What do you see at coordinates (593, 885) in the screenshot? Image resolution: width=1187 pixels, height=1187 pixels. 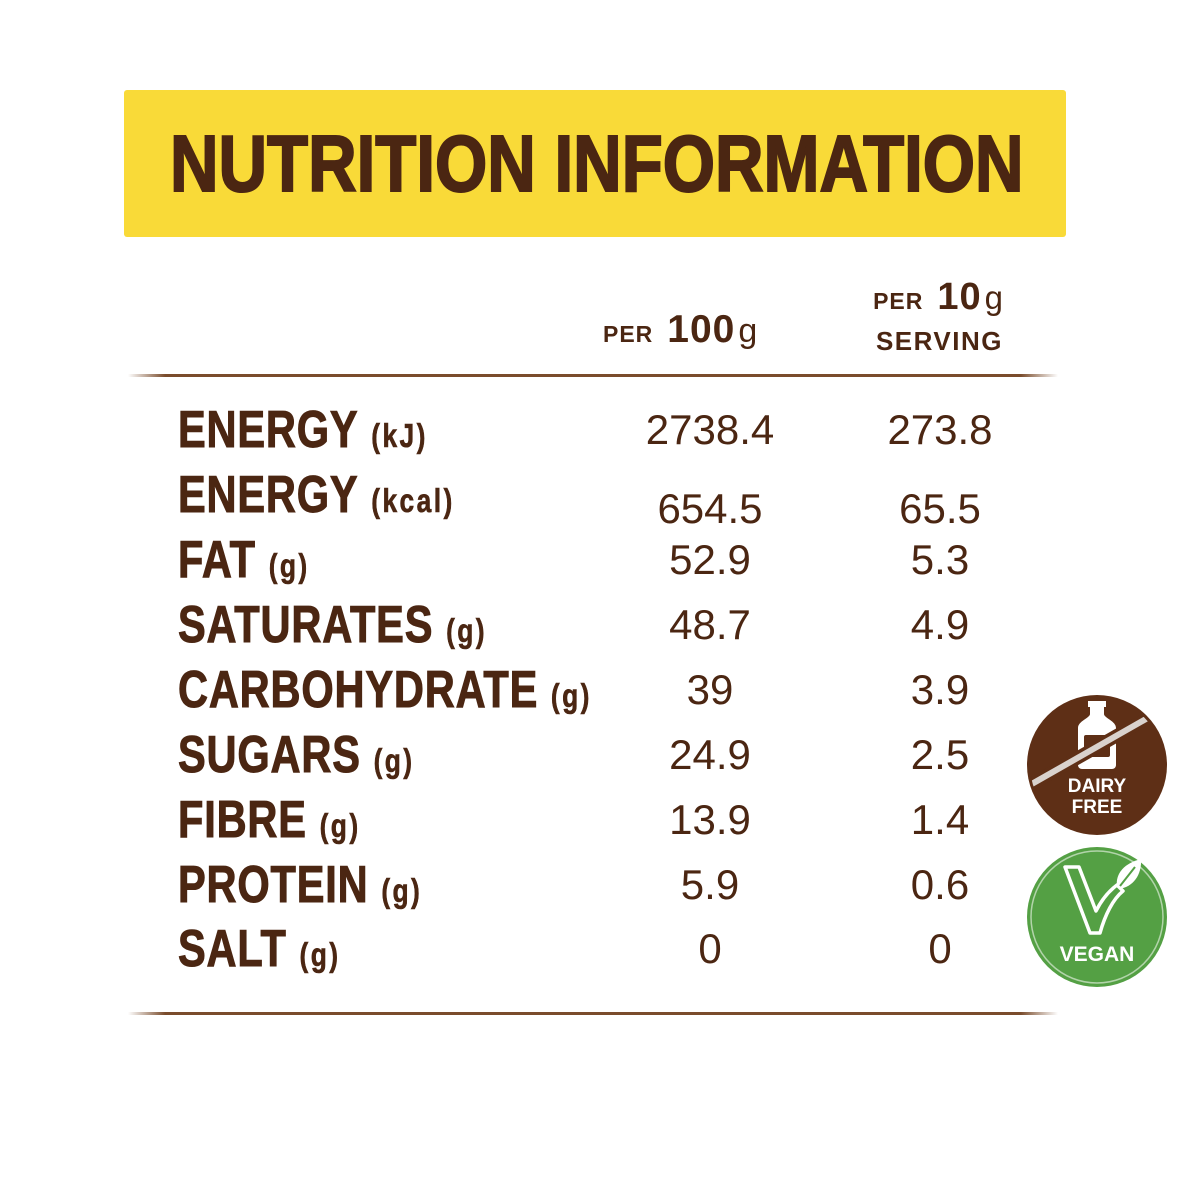 I see `nutrient-row-protein: PROTEIN (g) 5.9 0.6` at bounding box center [593, 885].